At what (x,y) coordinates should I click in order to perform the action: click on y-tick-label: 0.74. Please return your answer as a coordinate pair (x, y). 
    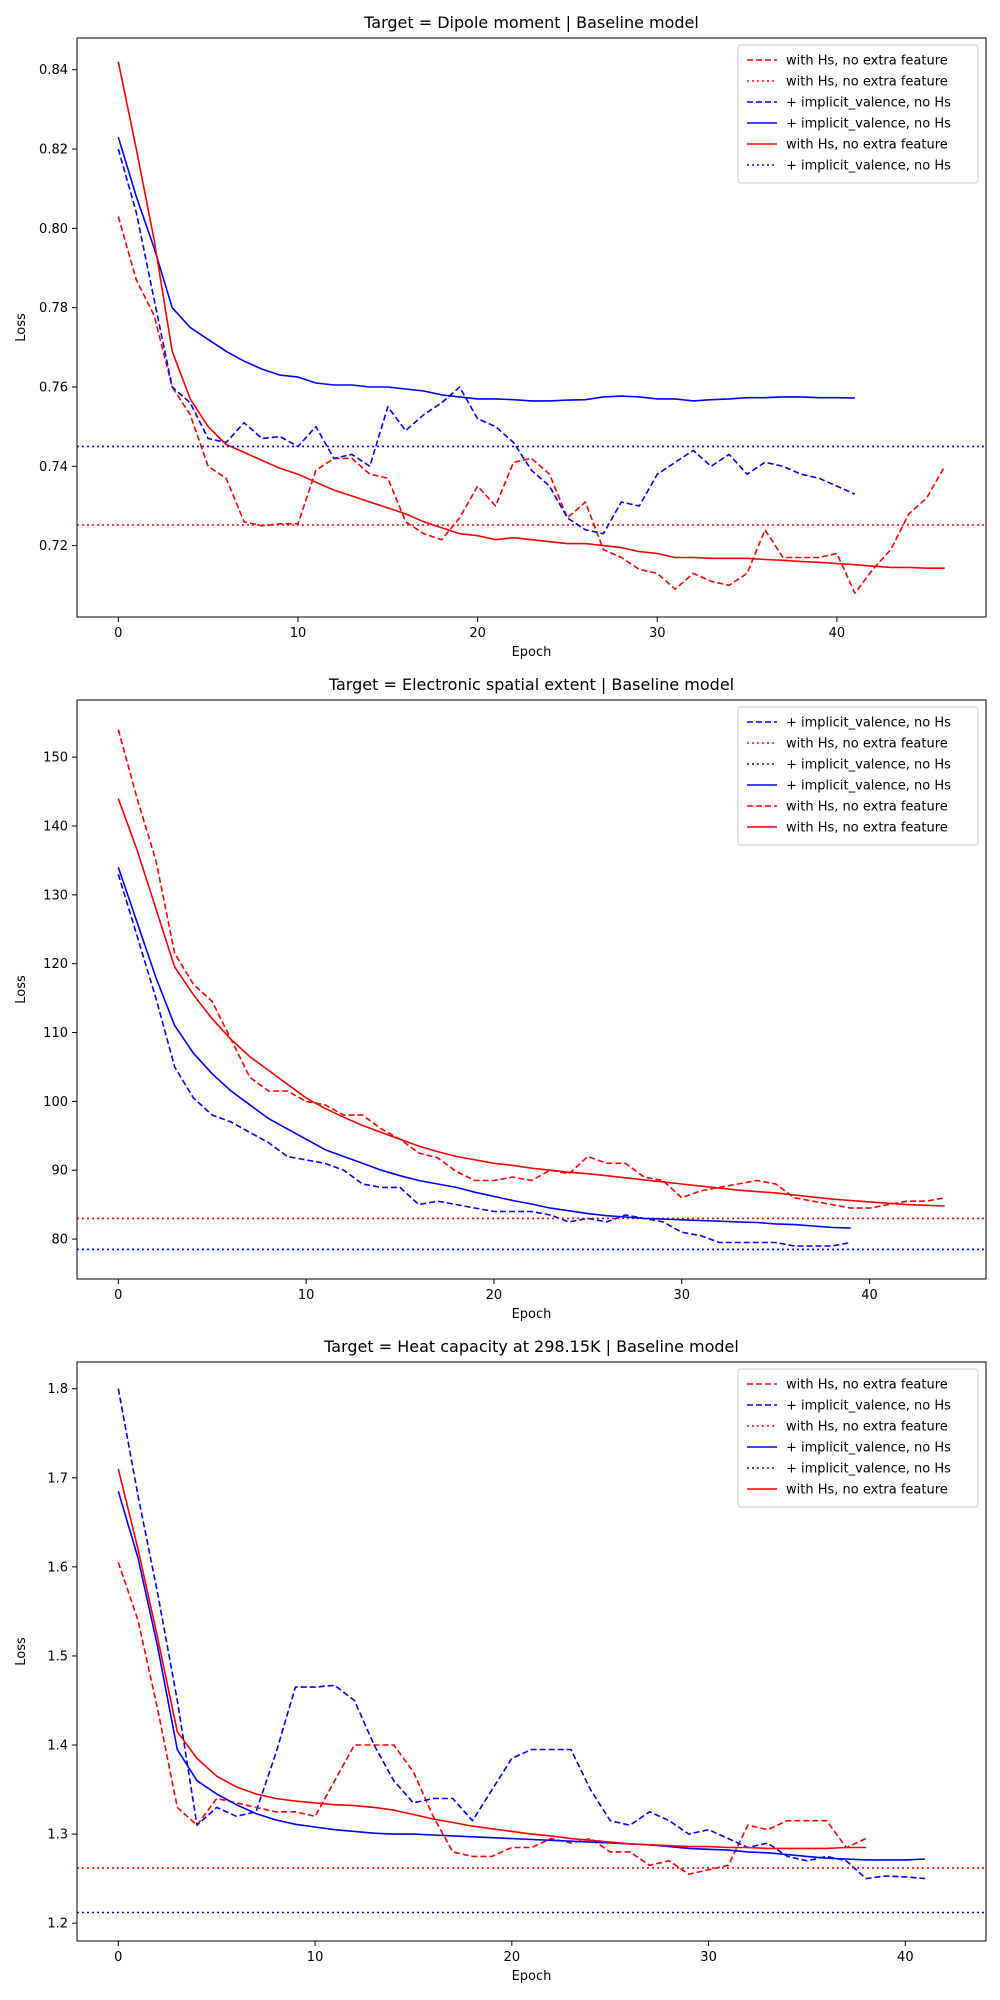
    Looking at the image, I should click on (53, 467).